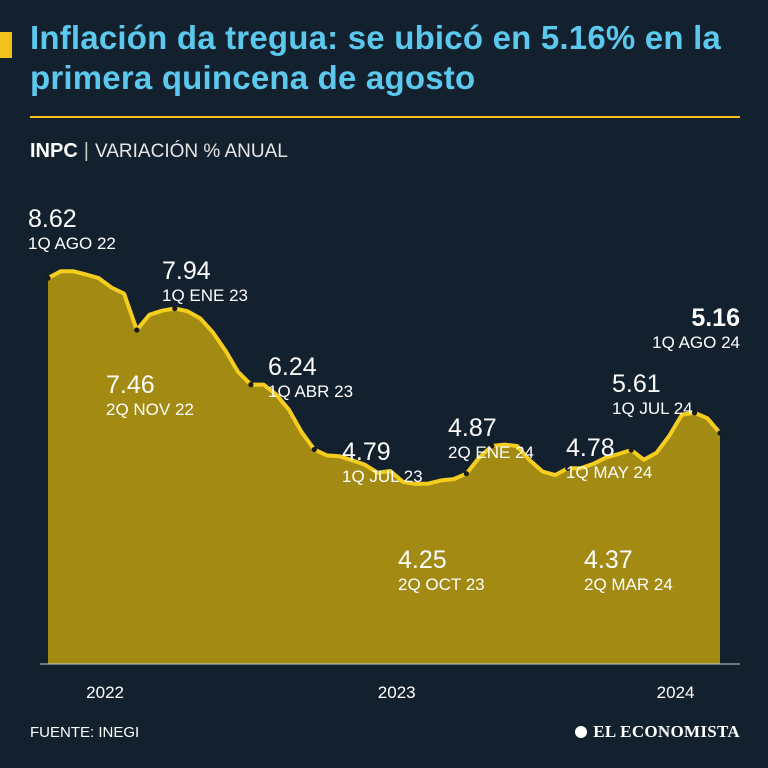  I want to click on annotation-value: 8.62, so click(52, 219).